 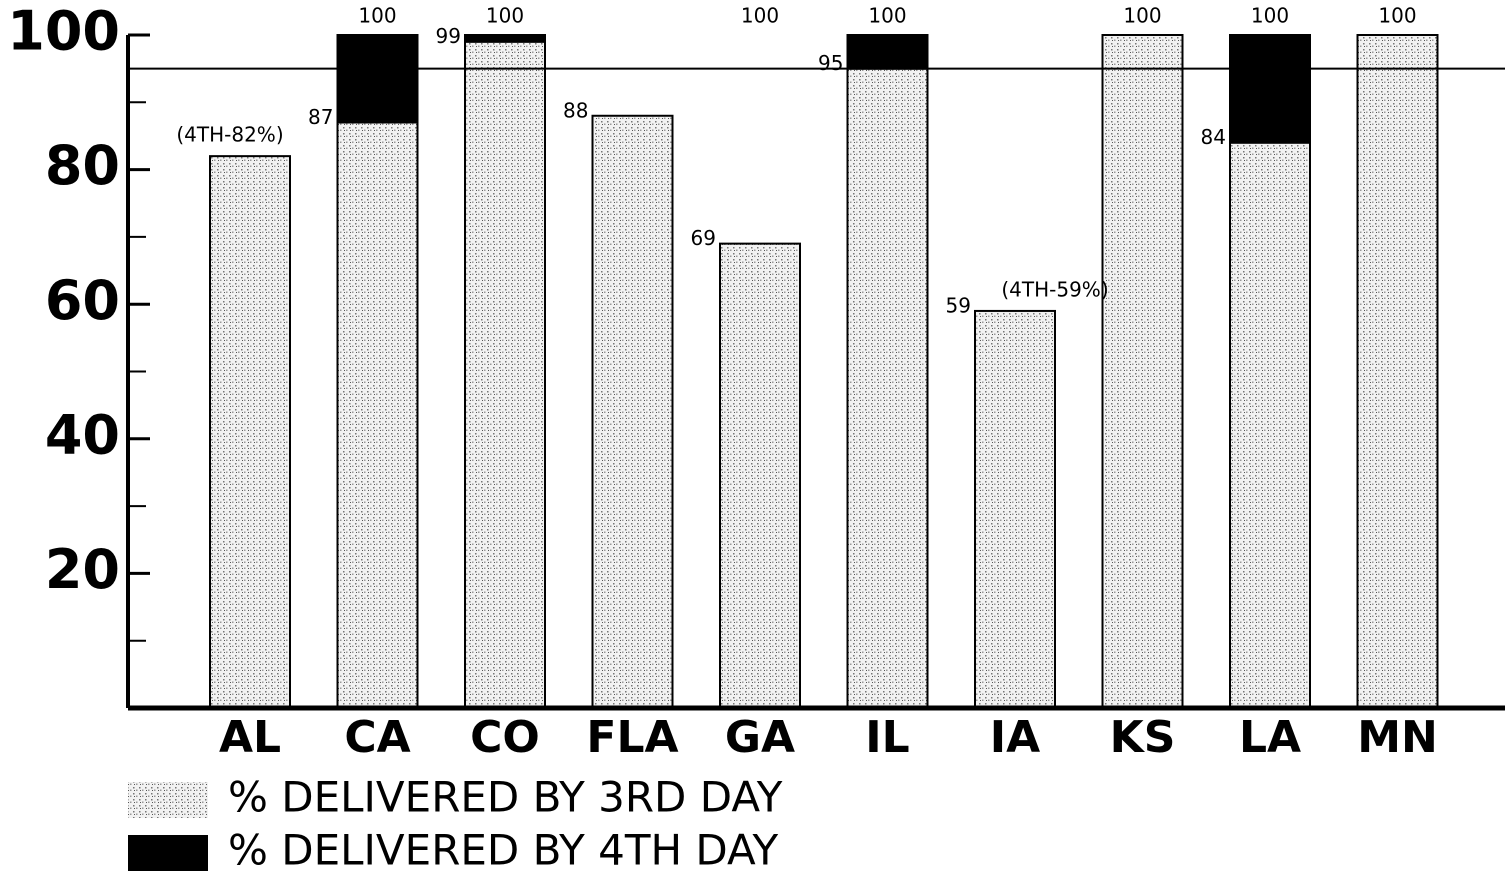 I want to click on x-tick-label: FLA, so click(x=632, y=737).